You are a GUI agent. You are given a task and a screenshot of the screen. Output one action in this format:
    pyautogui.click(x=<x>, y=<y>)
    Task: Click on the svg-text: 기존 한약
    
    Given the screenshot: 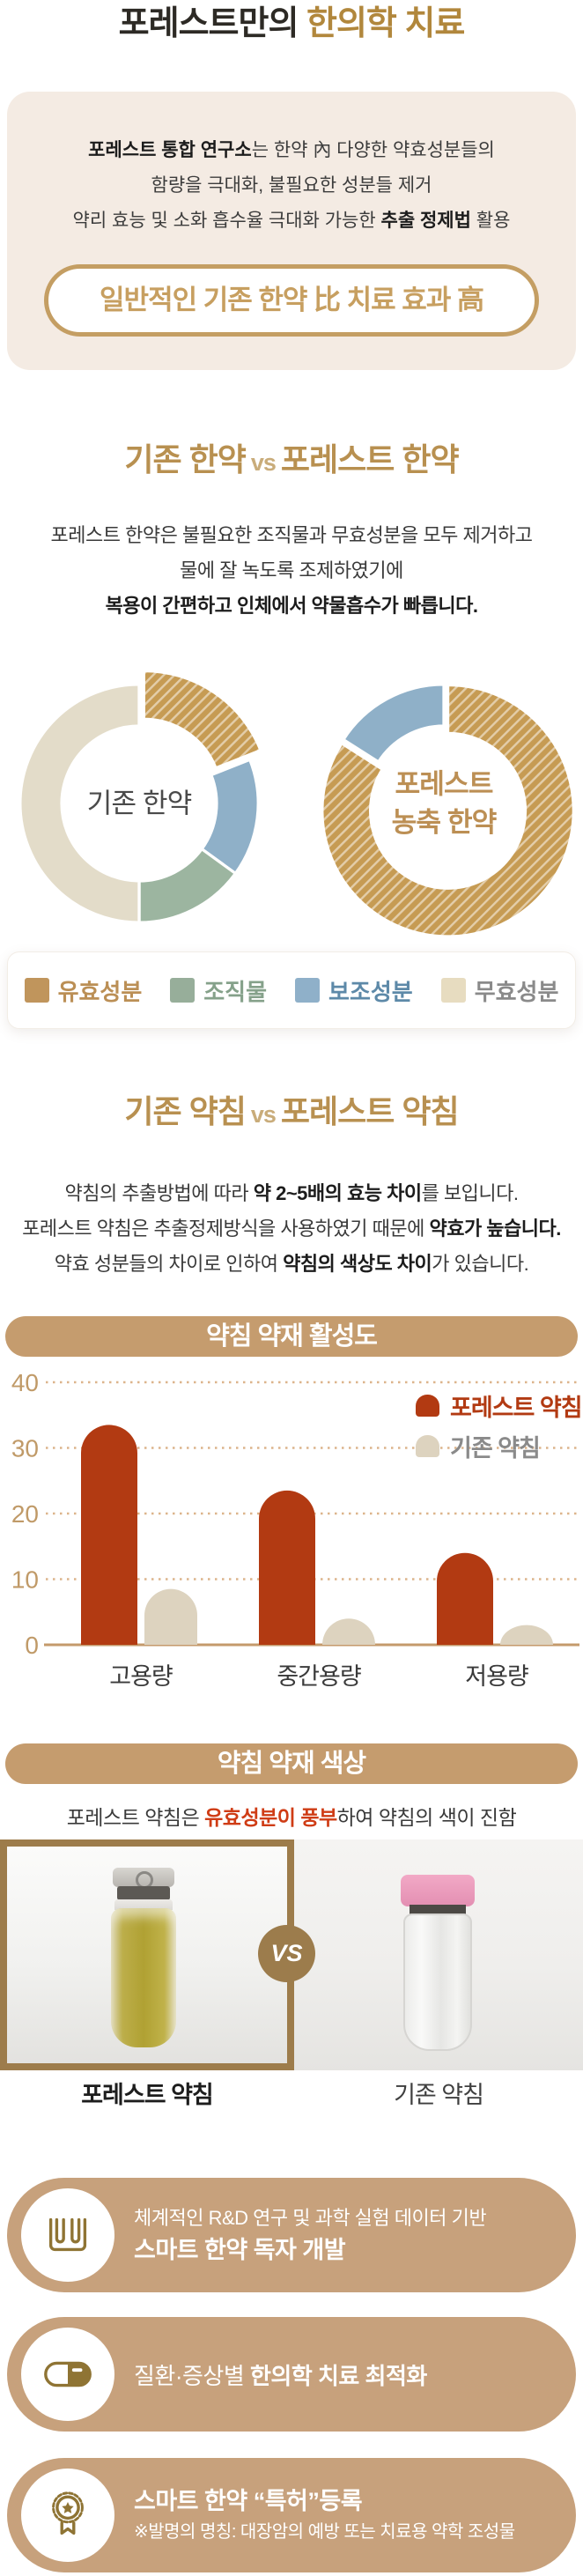 What is the action you would take?
    pyautogui.click(x=139, y=803)
    